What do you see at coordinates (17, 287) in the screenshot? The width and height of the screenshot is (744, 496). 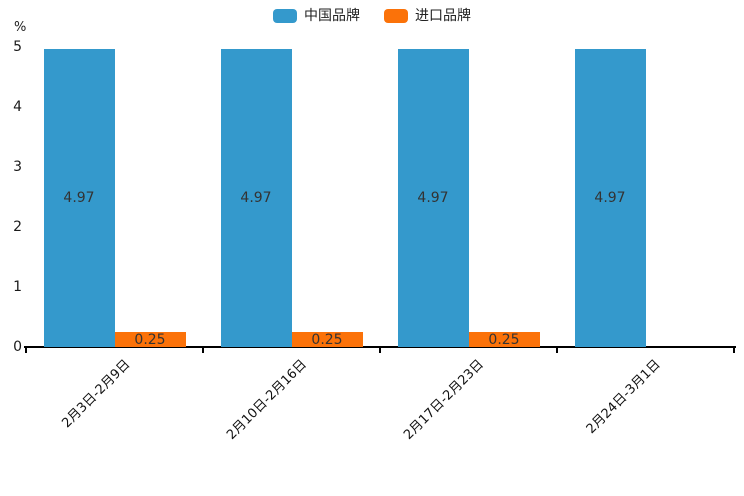 I see `y-tick-label: 1` at bounding box center [17, 287].